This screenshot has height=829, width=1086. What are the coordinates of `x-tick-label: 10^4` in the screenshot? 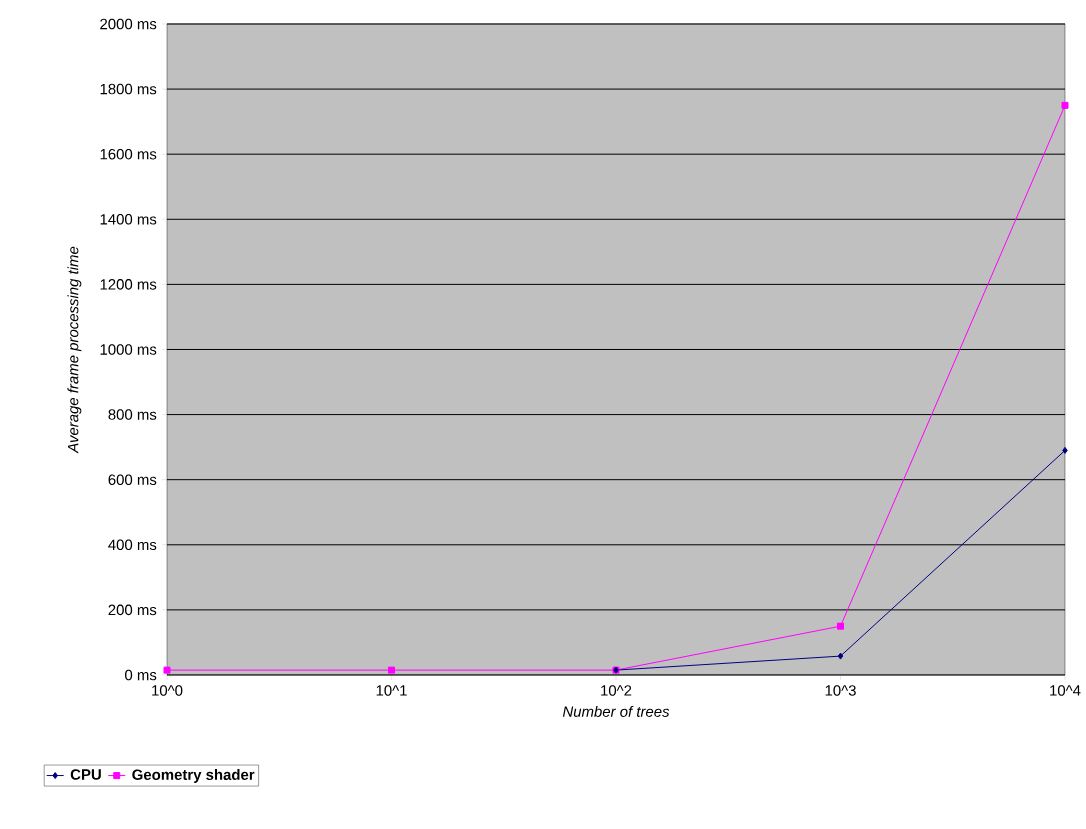 It's located at (1065, 690).